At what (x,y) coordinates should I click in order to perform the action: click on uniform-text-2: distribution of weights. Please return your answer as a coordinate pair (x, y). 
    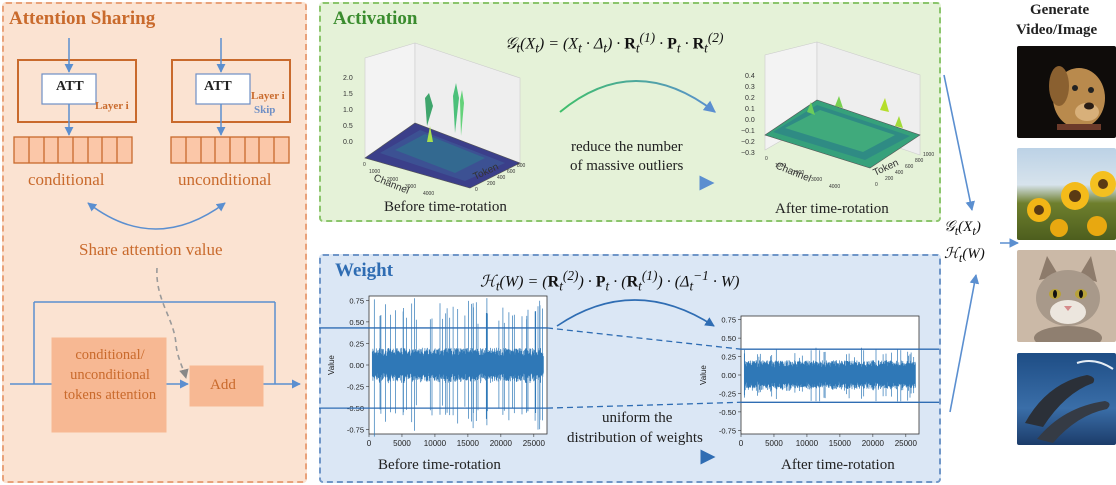
    Looking at the image, I should click on (635, 438).